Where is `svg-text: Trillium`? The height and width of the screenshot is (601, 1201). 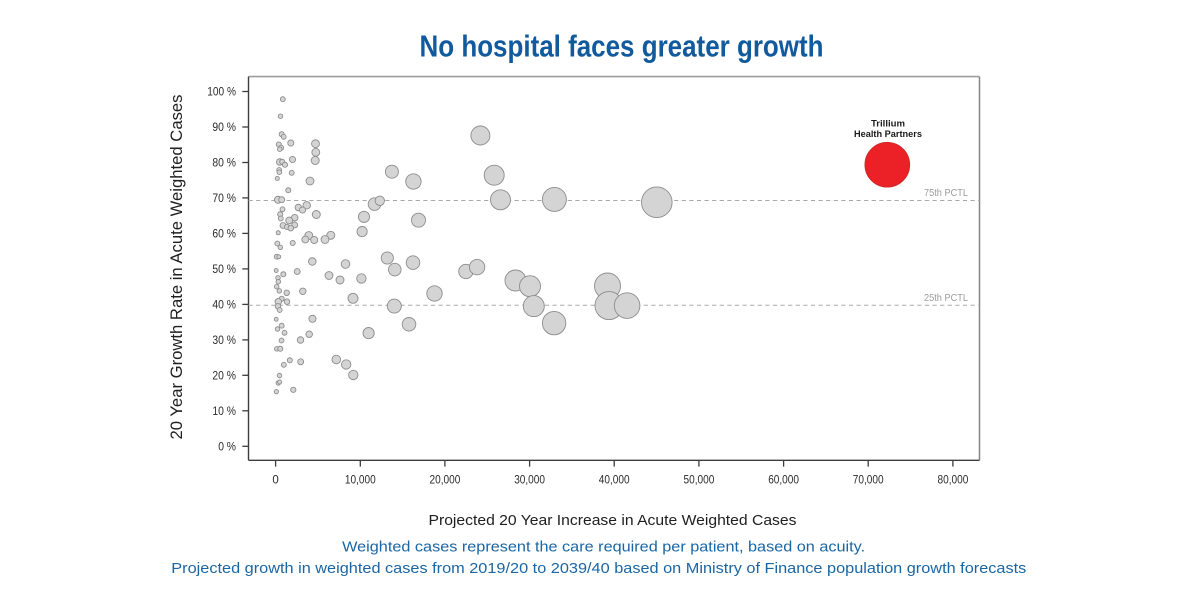
svg-text: Trillium is located at coordinates (888, 124).